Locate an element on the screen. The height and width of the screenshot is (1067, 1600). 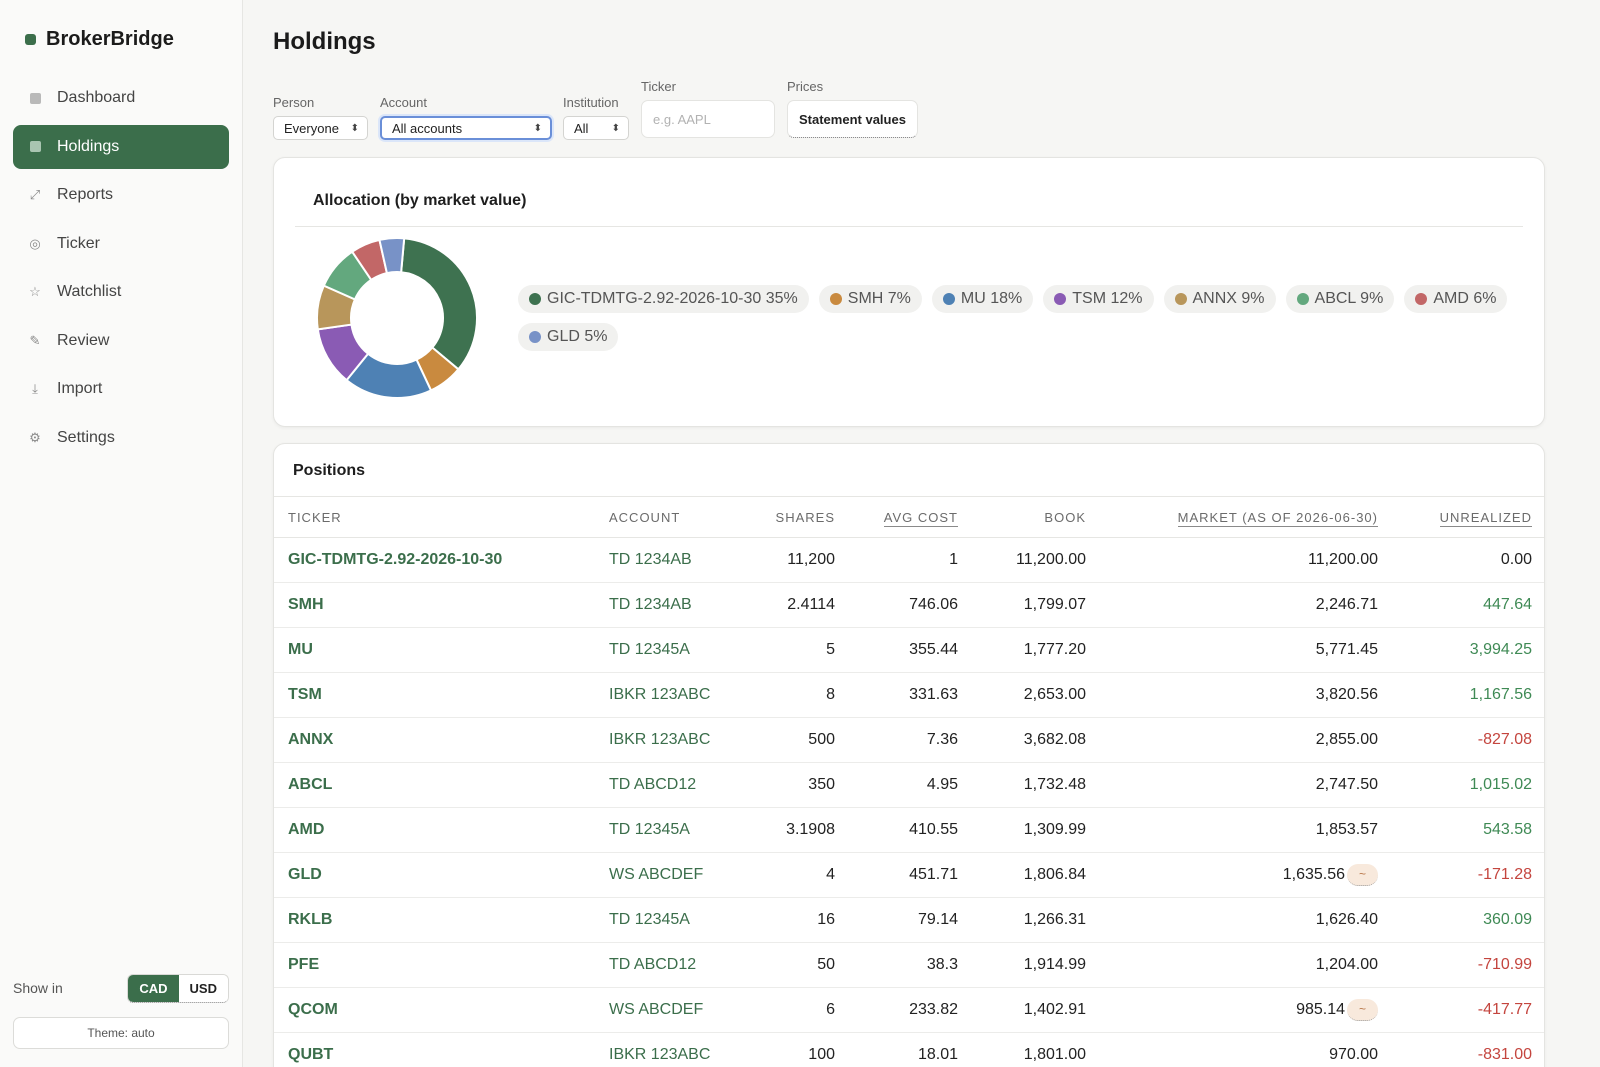
col-avg-cost: AVG COST is located at coordinates (910, 517).